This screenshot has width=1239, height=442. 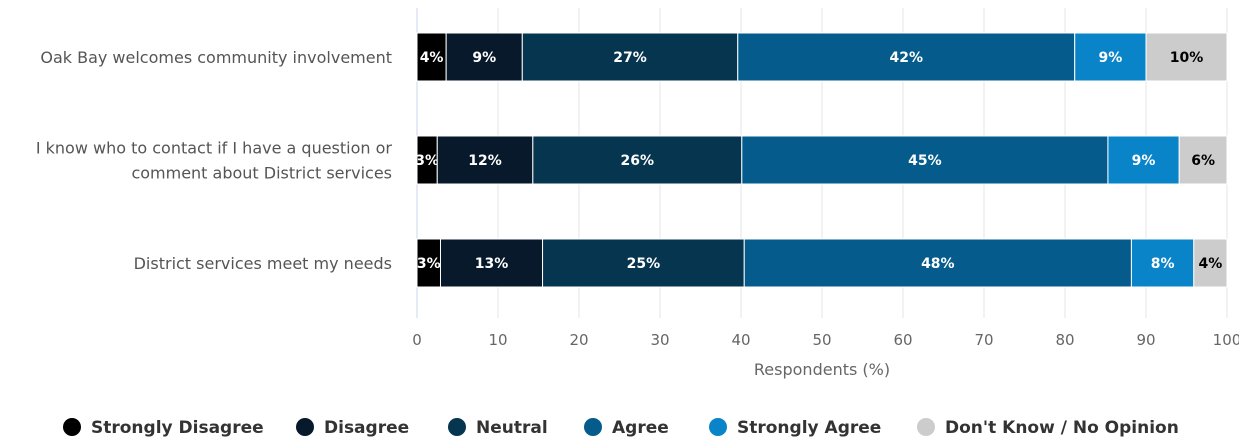 What do you see at coordinates (902, 340) in the screenshot?
I see `x-tick-label: 60` at bounding box center [902, 340].